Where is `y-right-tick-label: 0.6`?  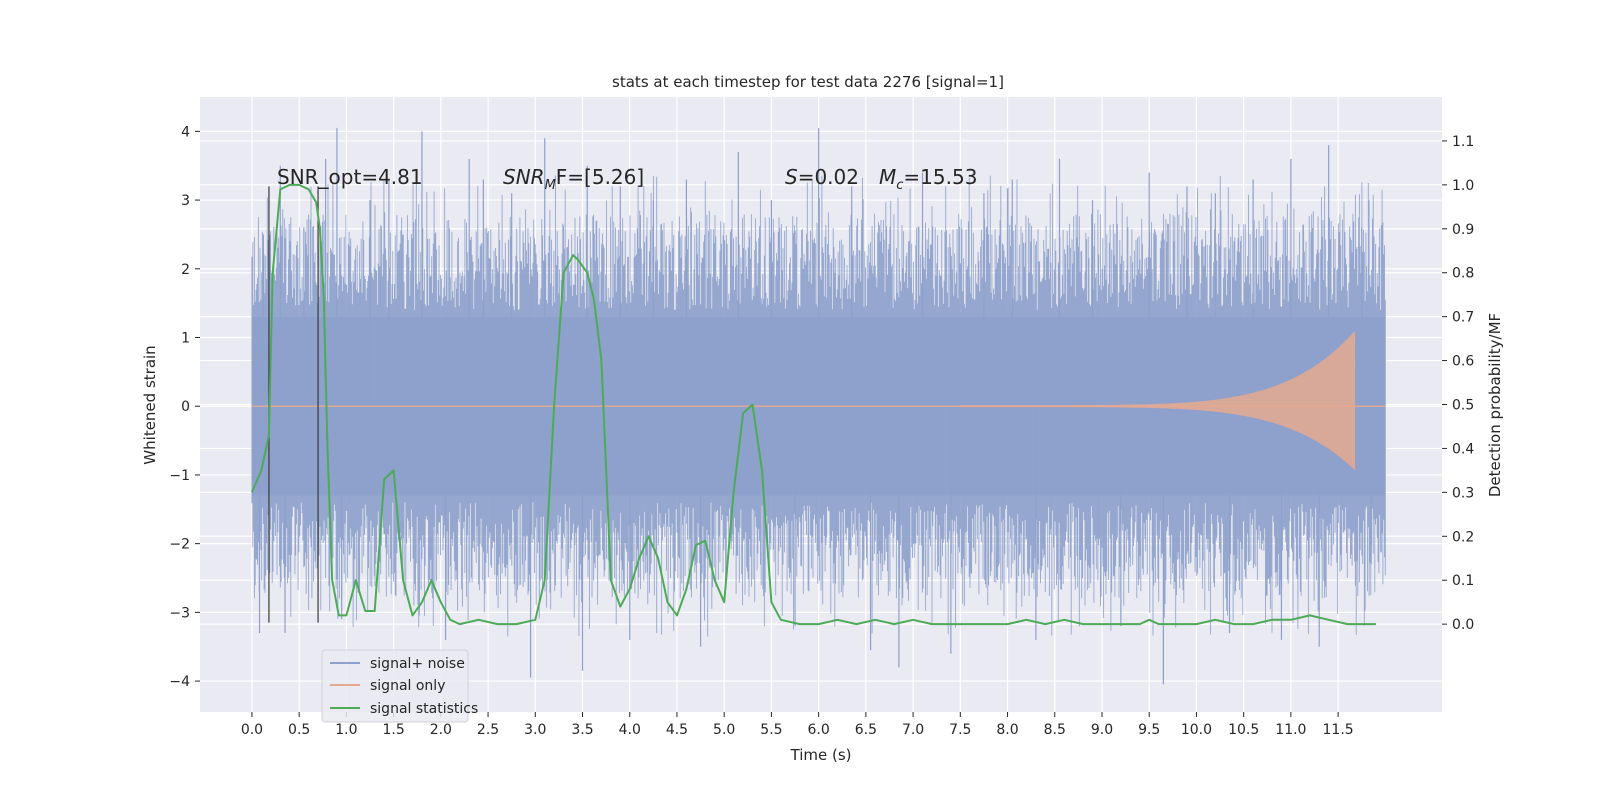 y-right-tick-label: 0.6 is located at coordinates (1463, 362).